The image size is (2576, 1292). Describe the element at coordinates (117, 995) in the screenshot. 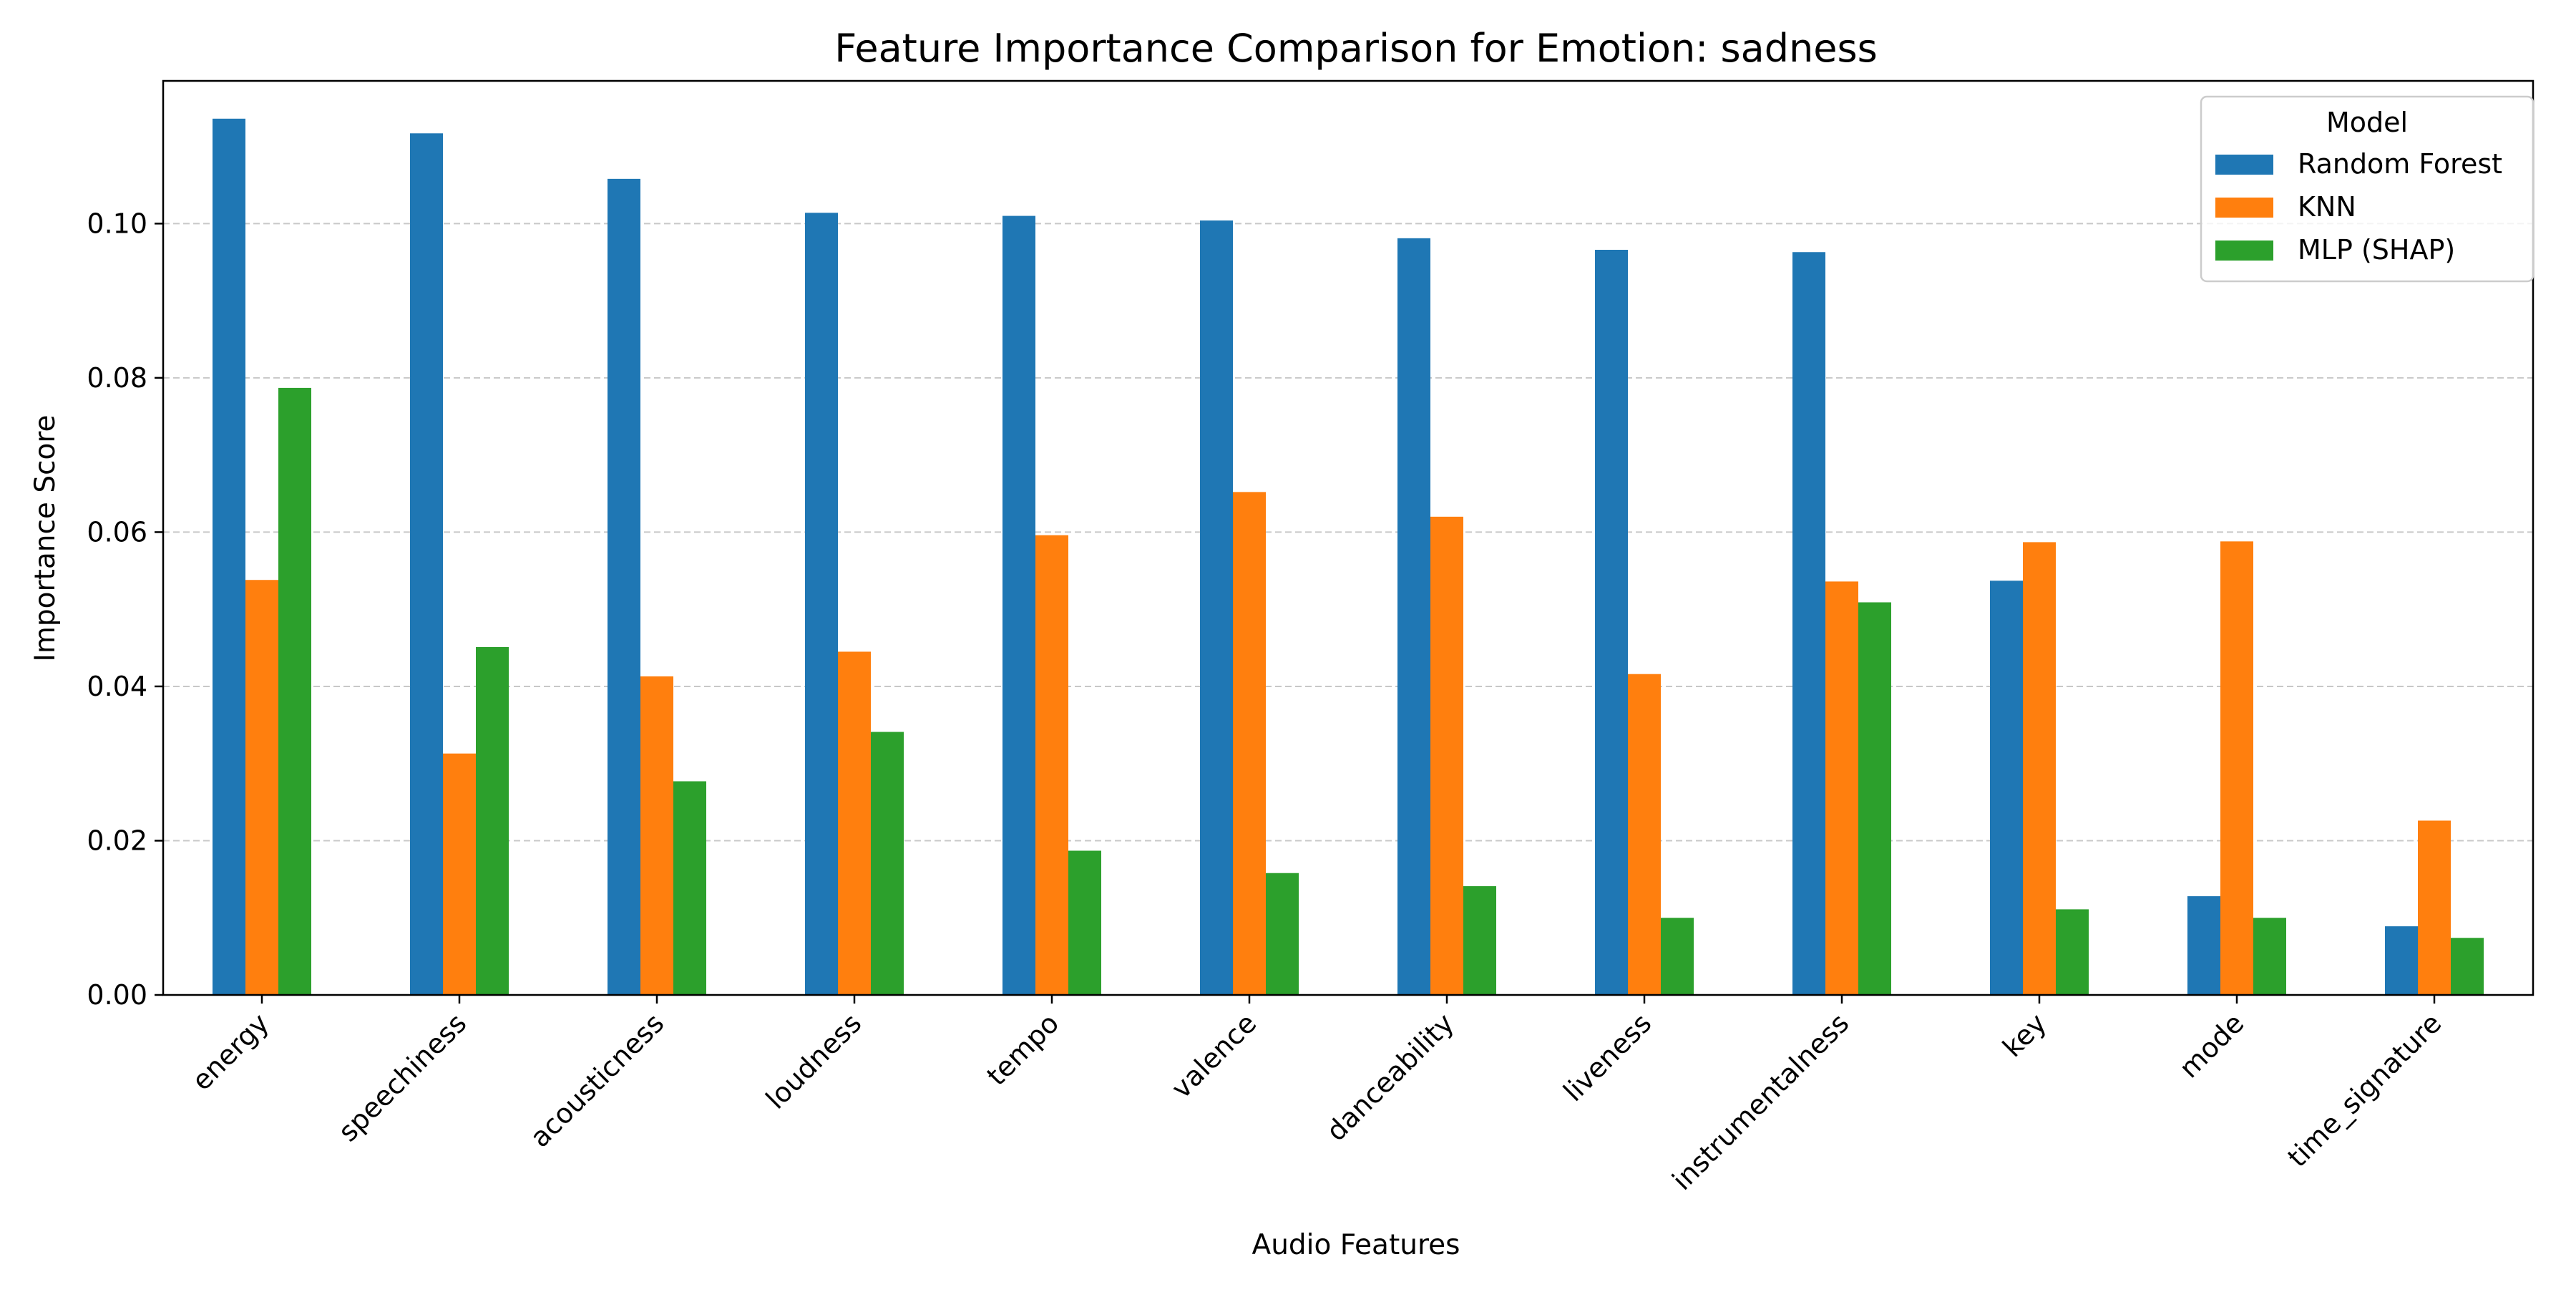

I see `y-tick-label: 0.00` at that location.